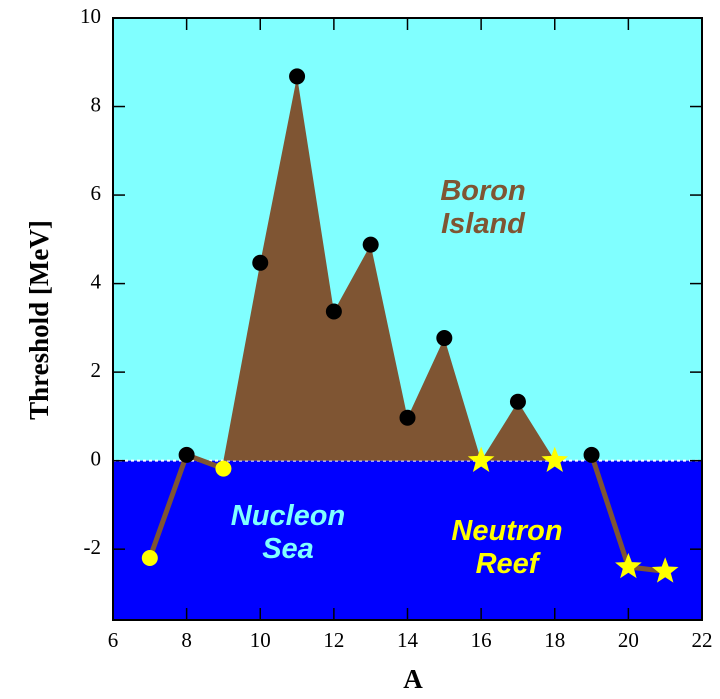  I want to click on x-axis-label: A, so click(413, 679).